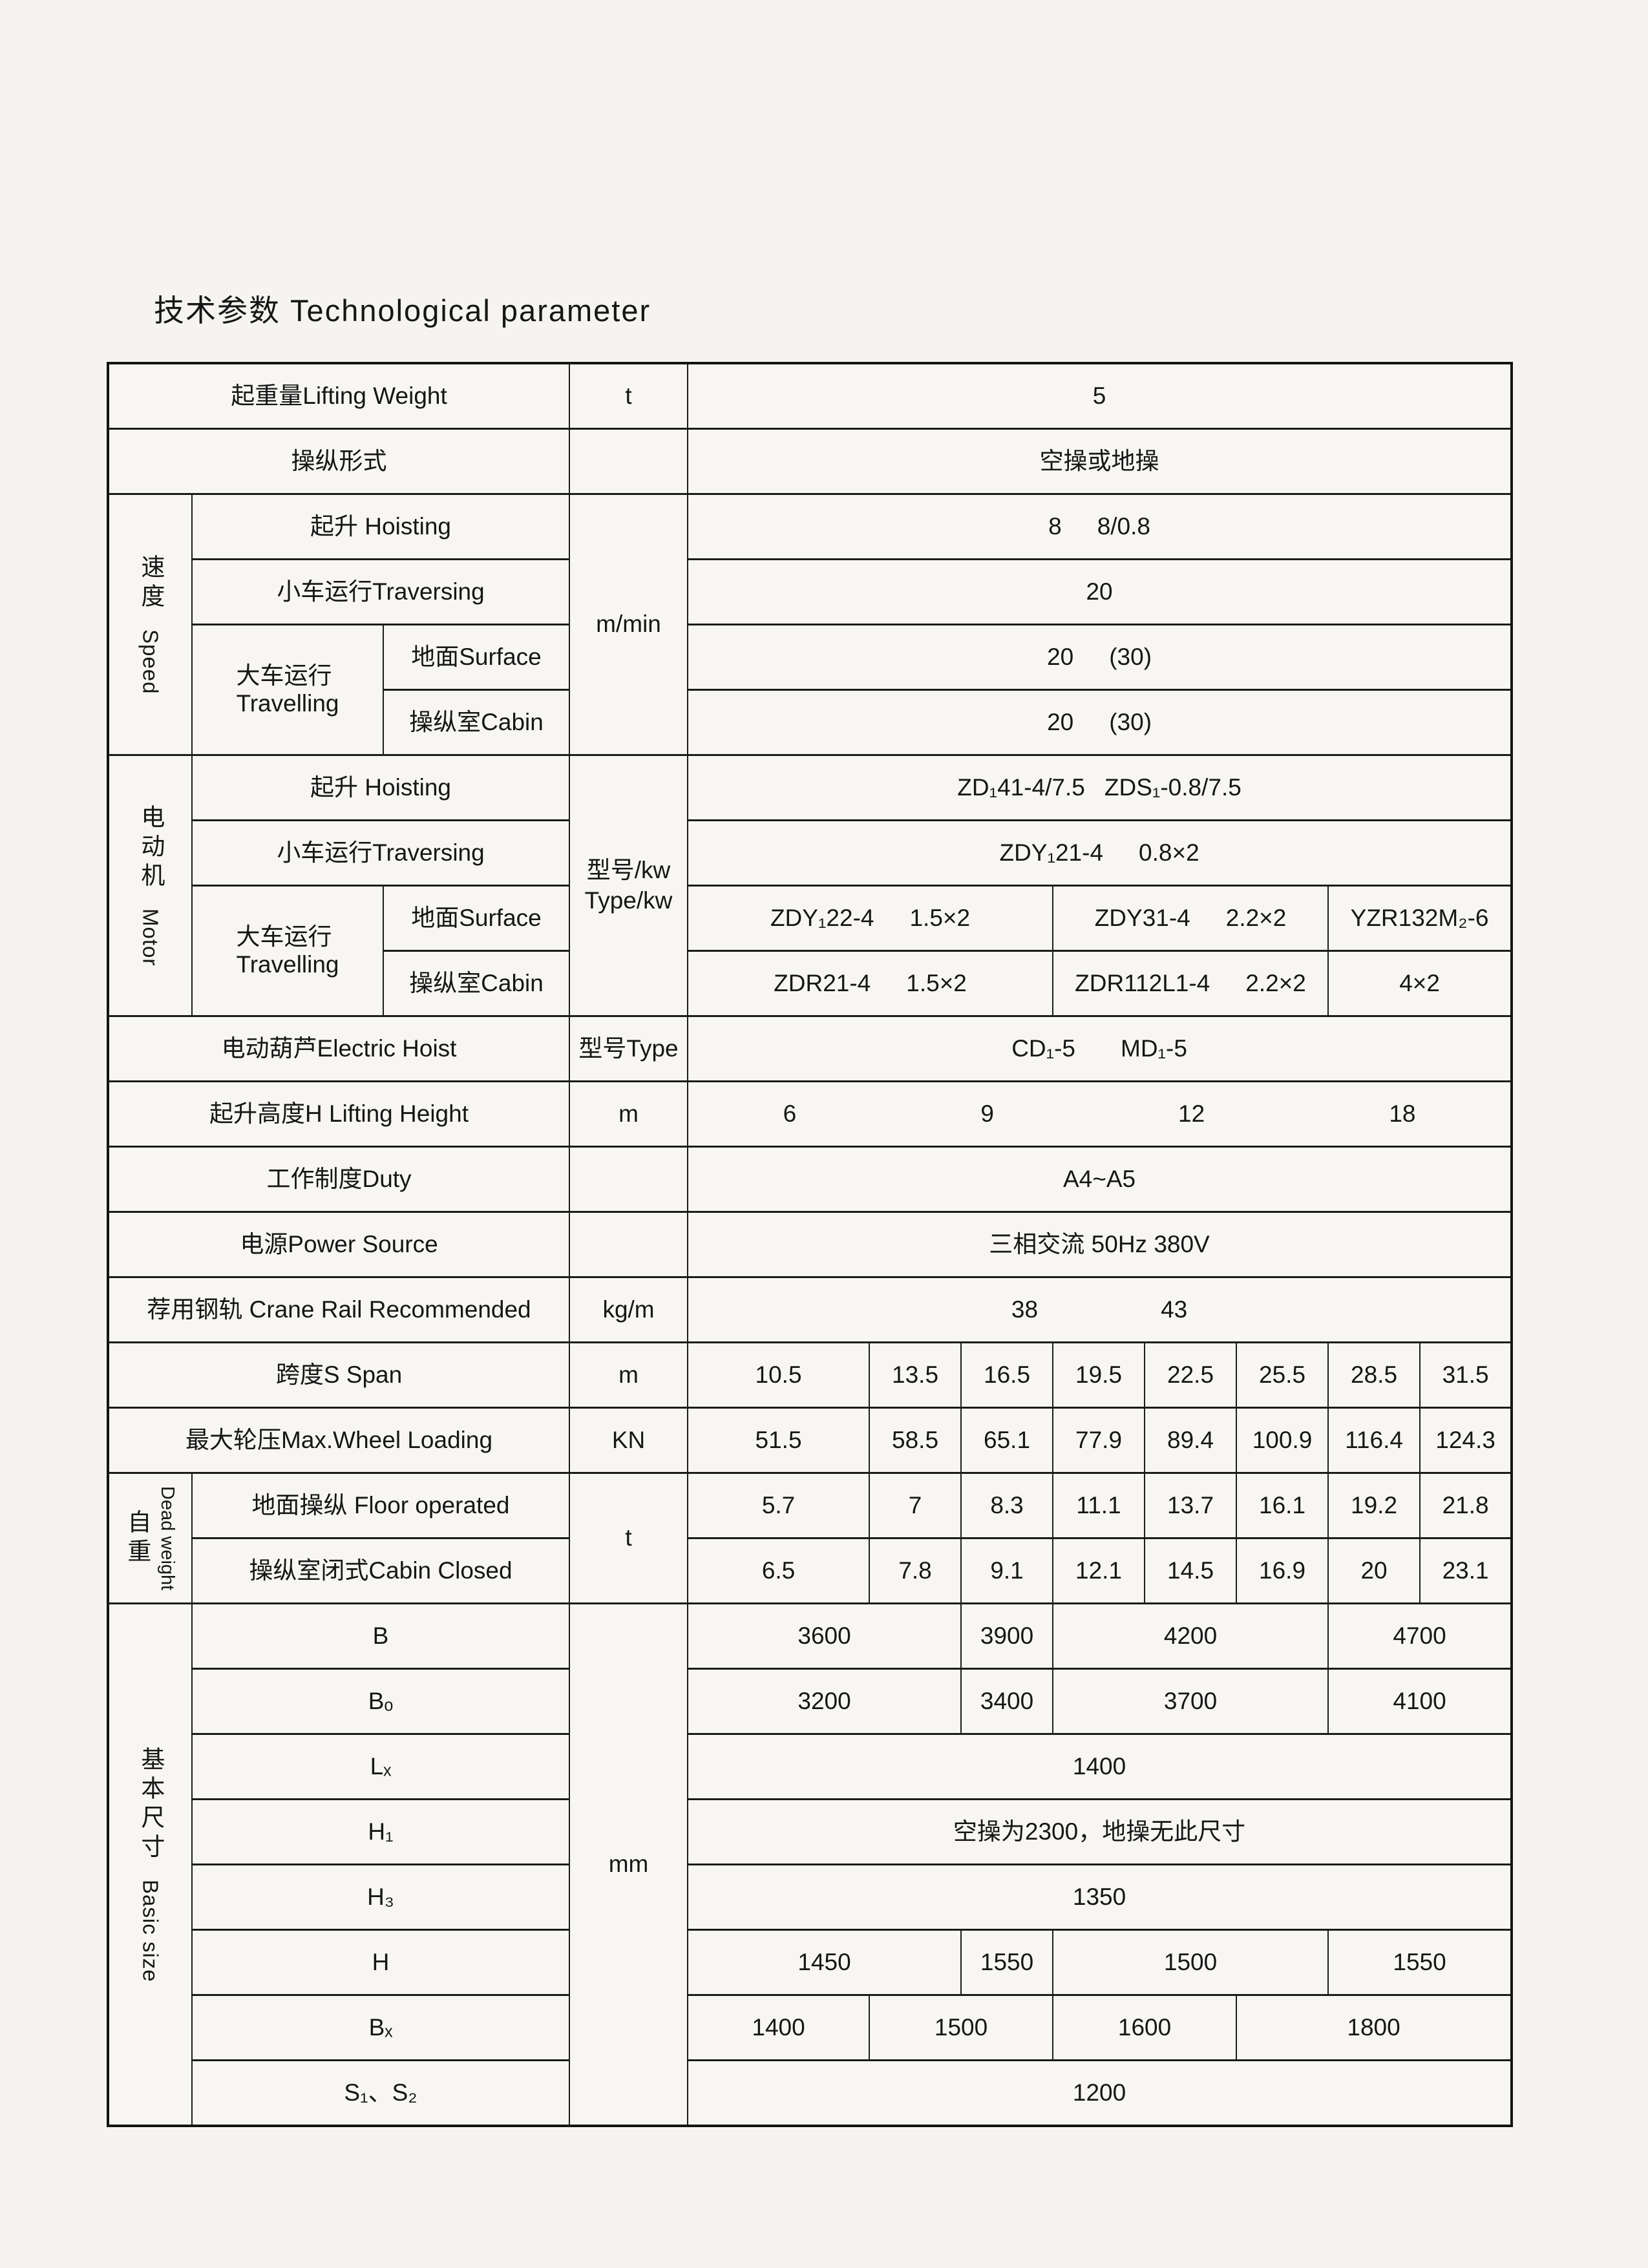  I want to click on dim-b-cell: 3600, so click(824, 1636).